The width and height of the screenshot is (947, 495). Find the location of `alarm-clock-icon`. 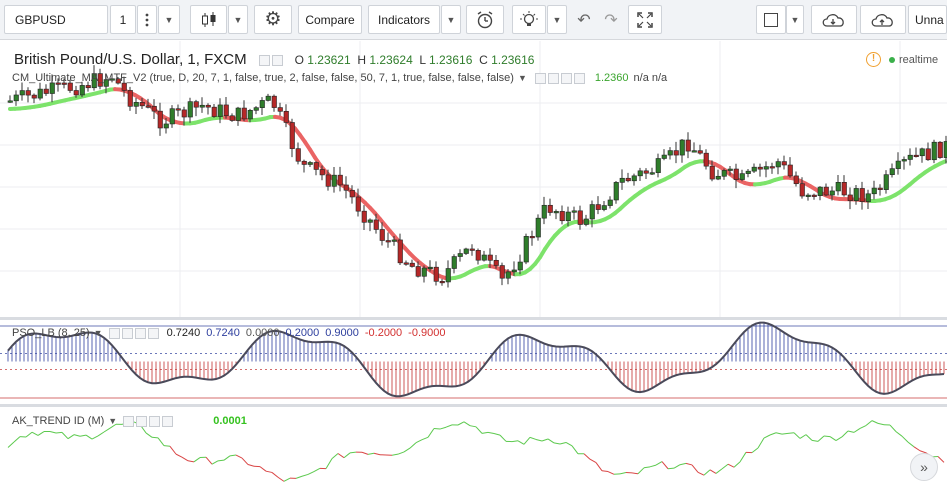

alarm-clock-icon is located at coordinates (485, 19).